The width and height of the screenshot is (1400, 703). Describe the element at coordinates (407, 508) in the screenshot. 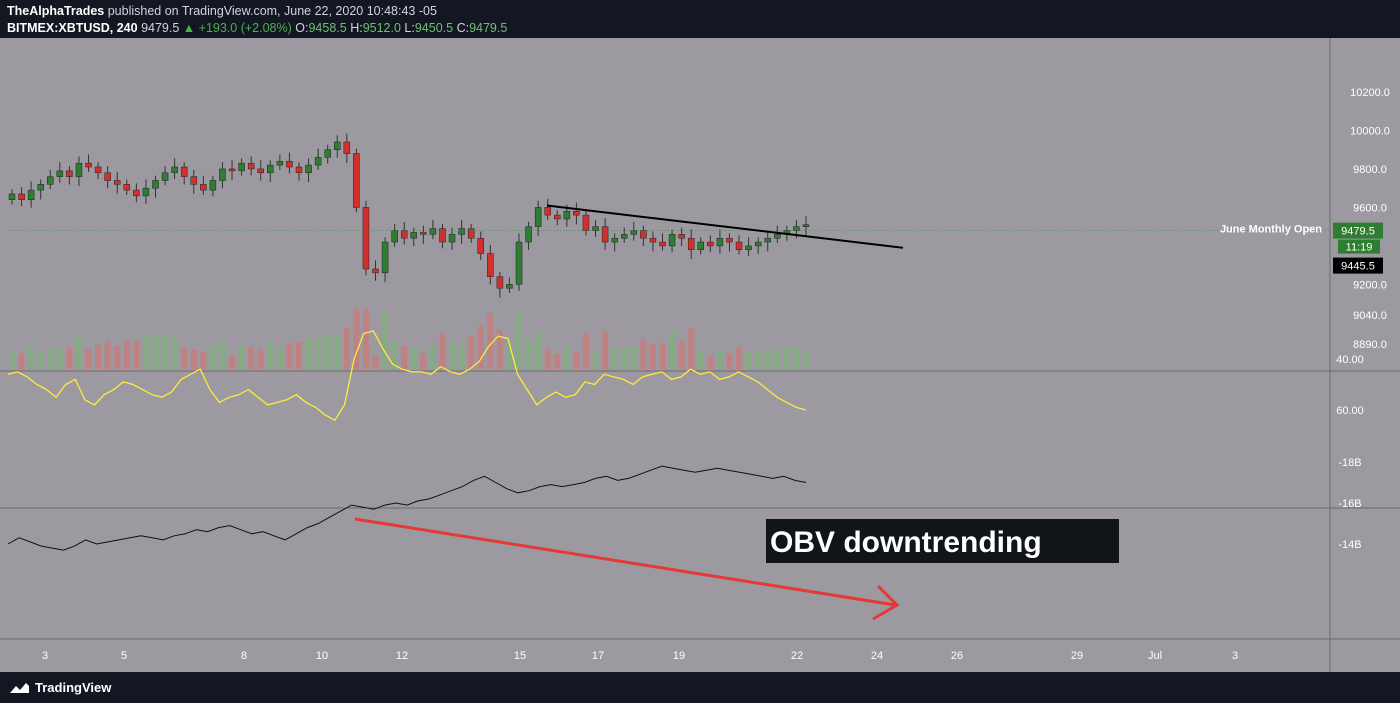

I see `obv-line` at that location.